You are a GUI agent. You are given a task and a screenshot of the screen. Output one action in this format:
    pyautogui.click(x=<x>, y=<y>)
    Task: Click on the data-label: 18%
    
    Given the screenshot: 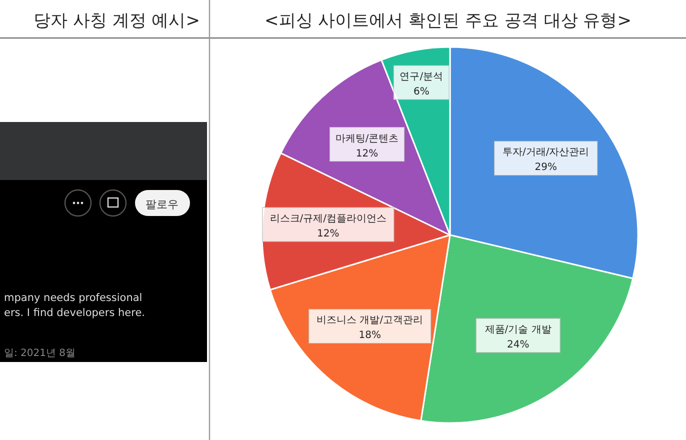 What is the action you would take?
    pyautogui.click(x=369, y=336)
    